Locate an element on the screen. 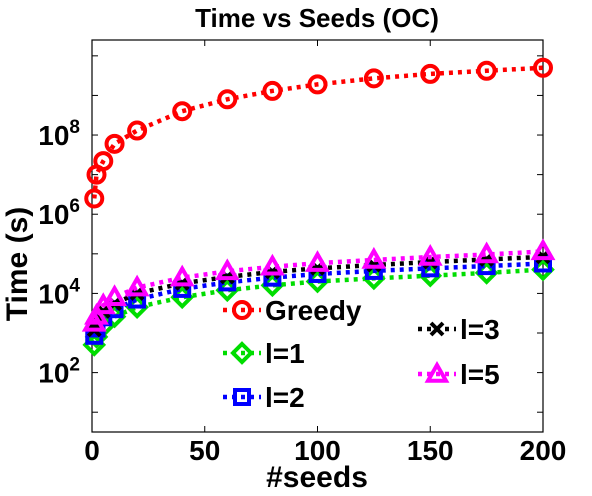 The image size is (592, 496). legend-item: l=3 is located at coordinates (459, 329).